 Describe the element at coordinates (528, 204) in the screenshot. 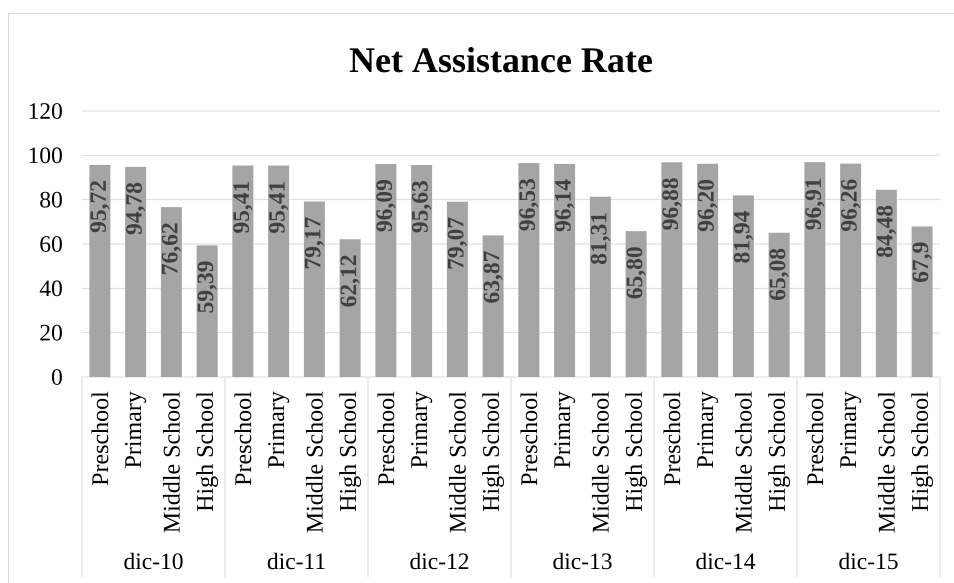

I see `data-label: 96,53` at that location.